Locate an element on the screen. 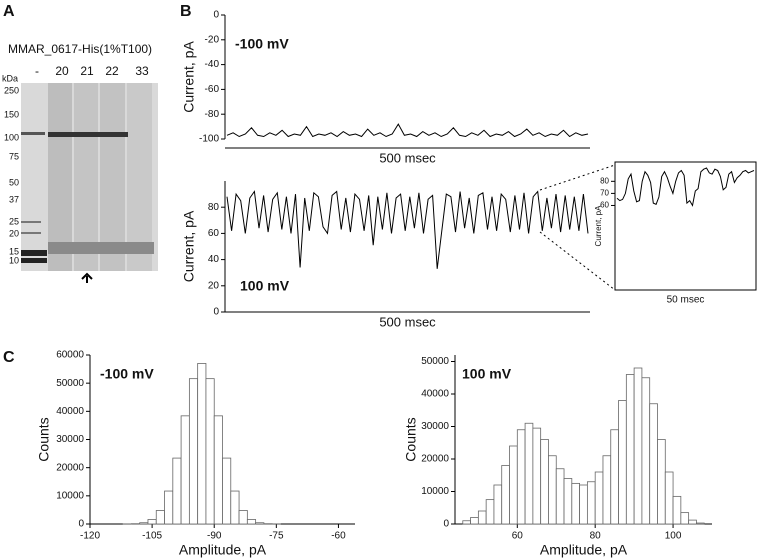 Image resolution: width=760 pixels, height=559 pixels. lane-label: 21 is located at coordinates (87, 71).